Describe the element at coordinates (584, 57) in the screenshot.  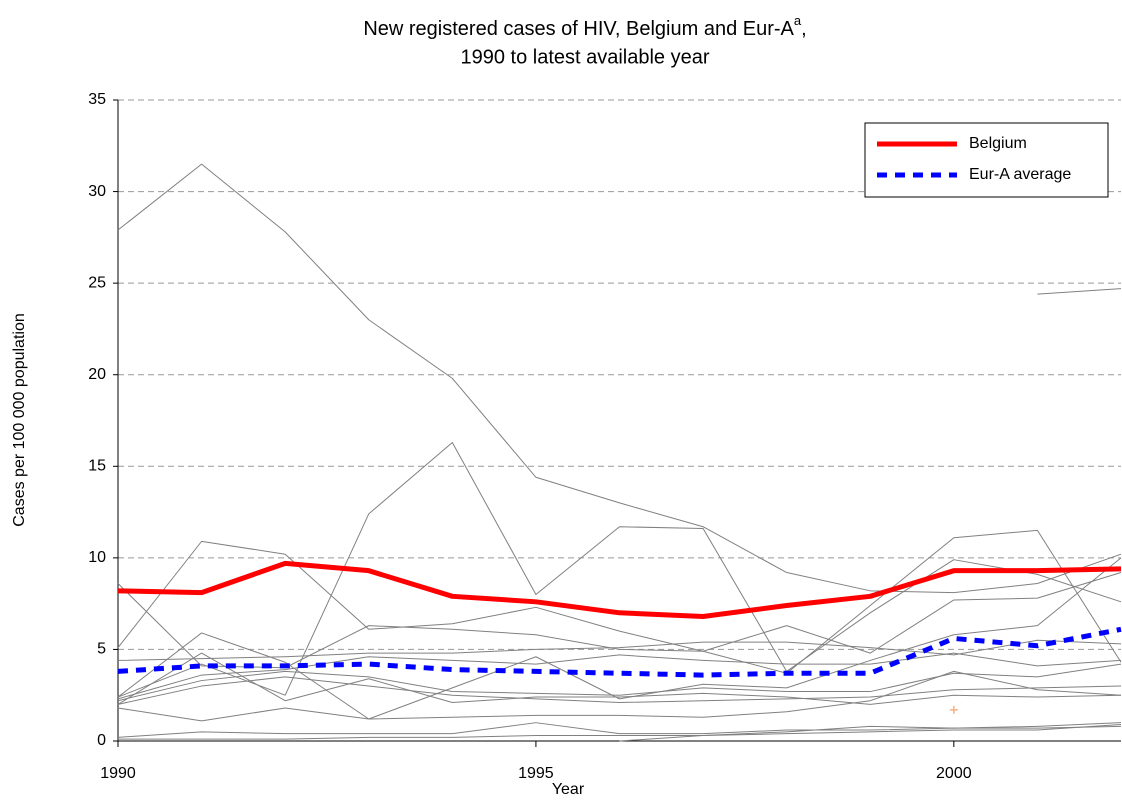
I see `chart-subtitle: 1990 to latest available year` at that location.